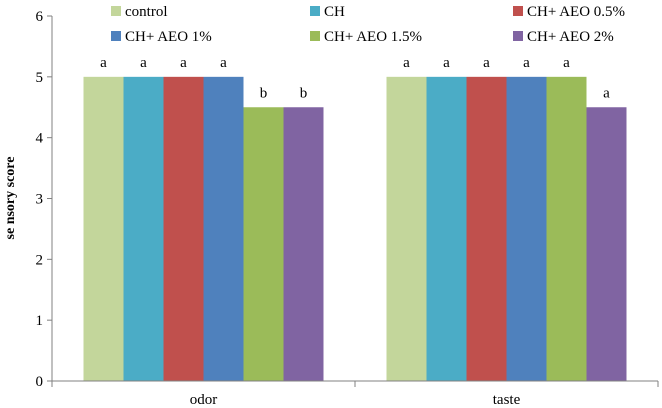  I want to click on x-category-label: taste, so click(507, 400).